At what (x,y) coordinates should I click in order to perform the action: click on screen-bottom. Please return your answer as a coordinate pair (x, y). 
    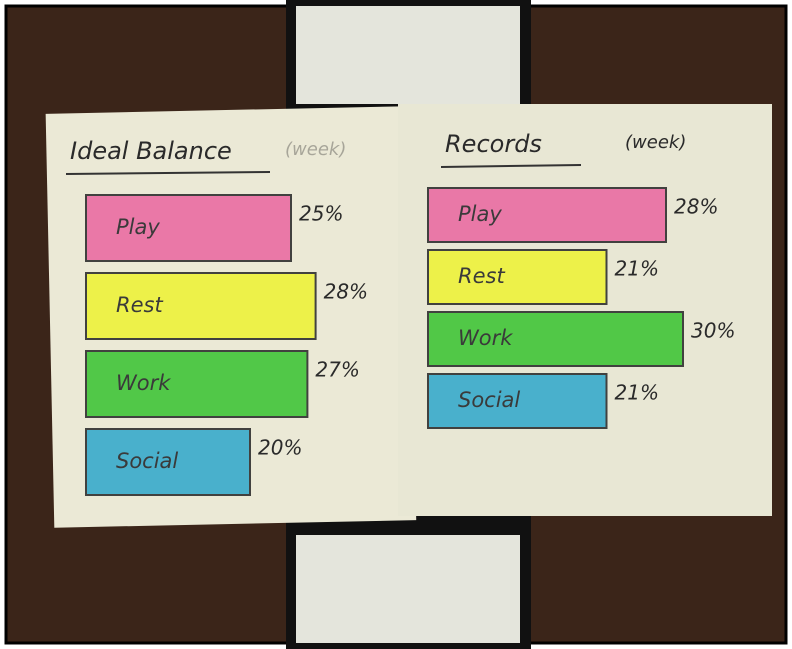
    Looking at the image, I should click on (408, 589).